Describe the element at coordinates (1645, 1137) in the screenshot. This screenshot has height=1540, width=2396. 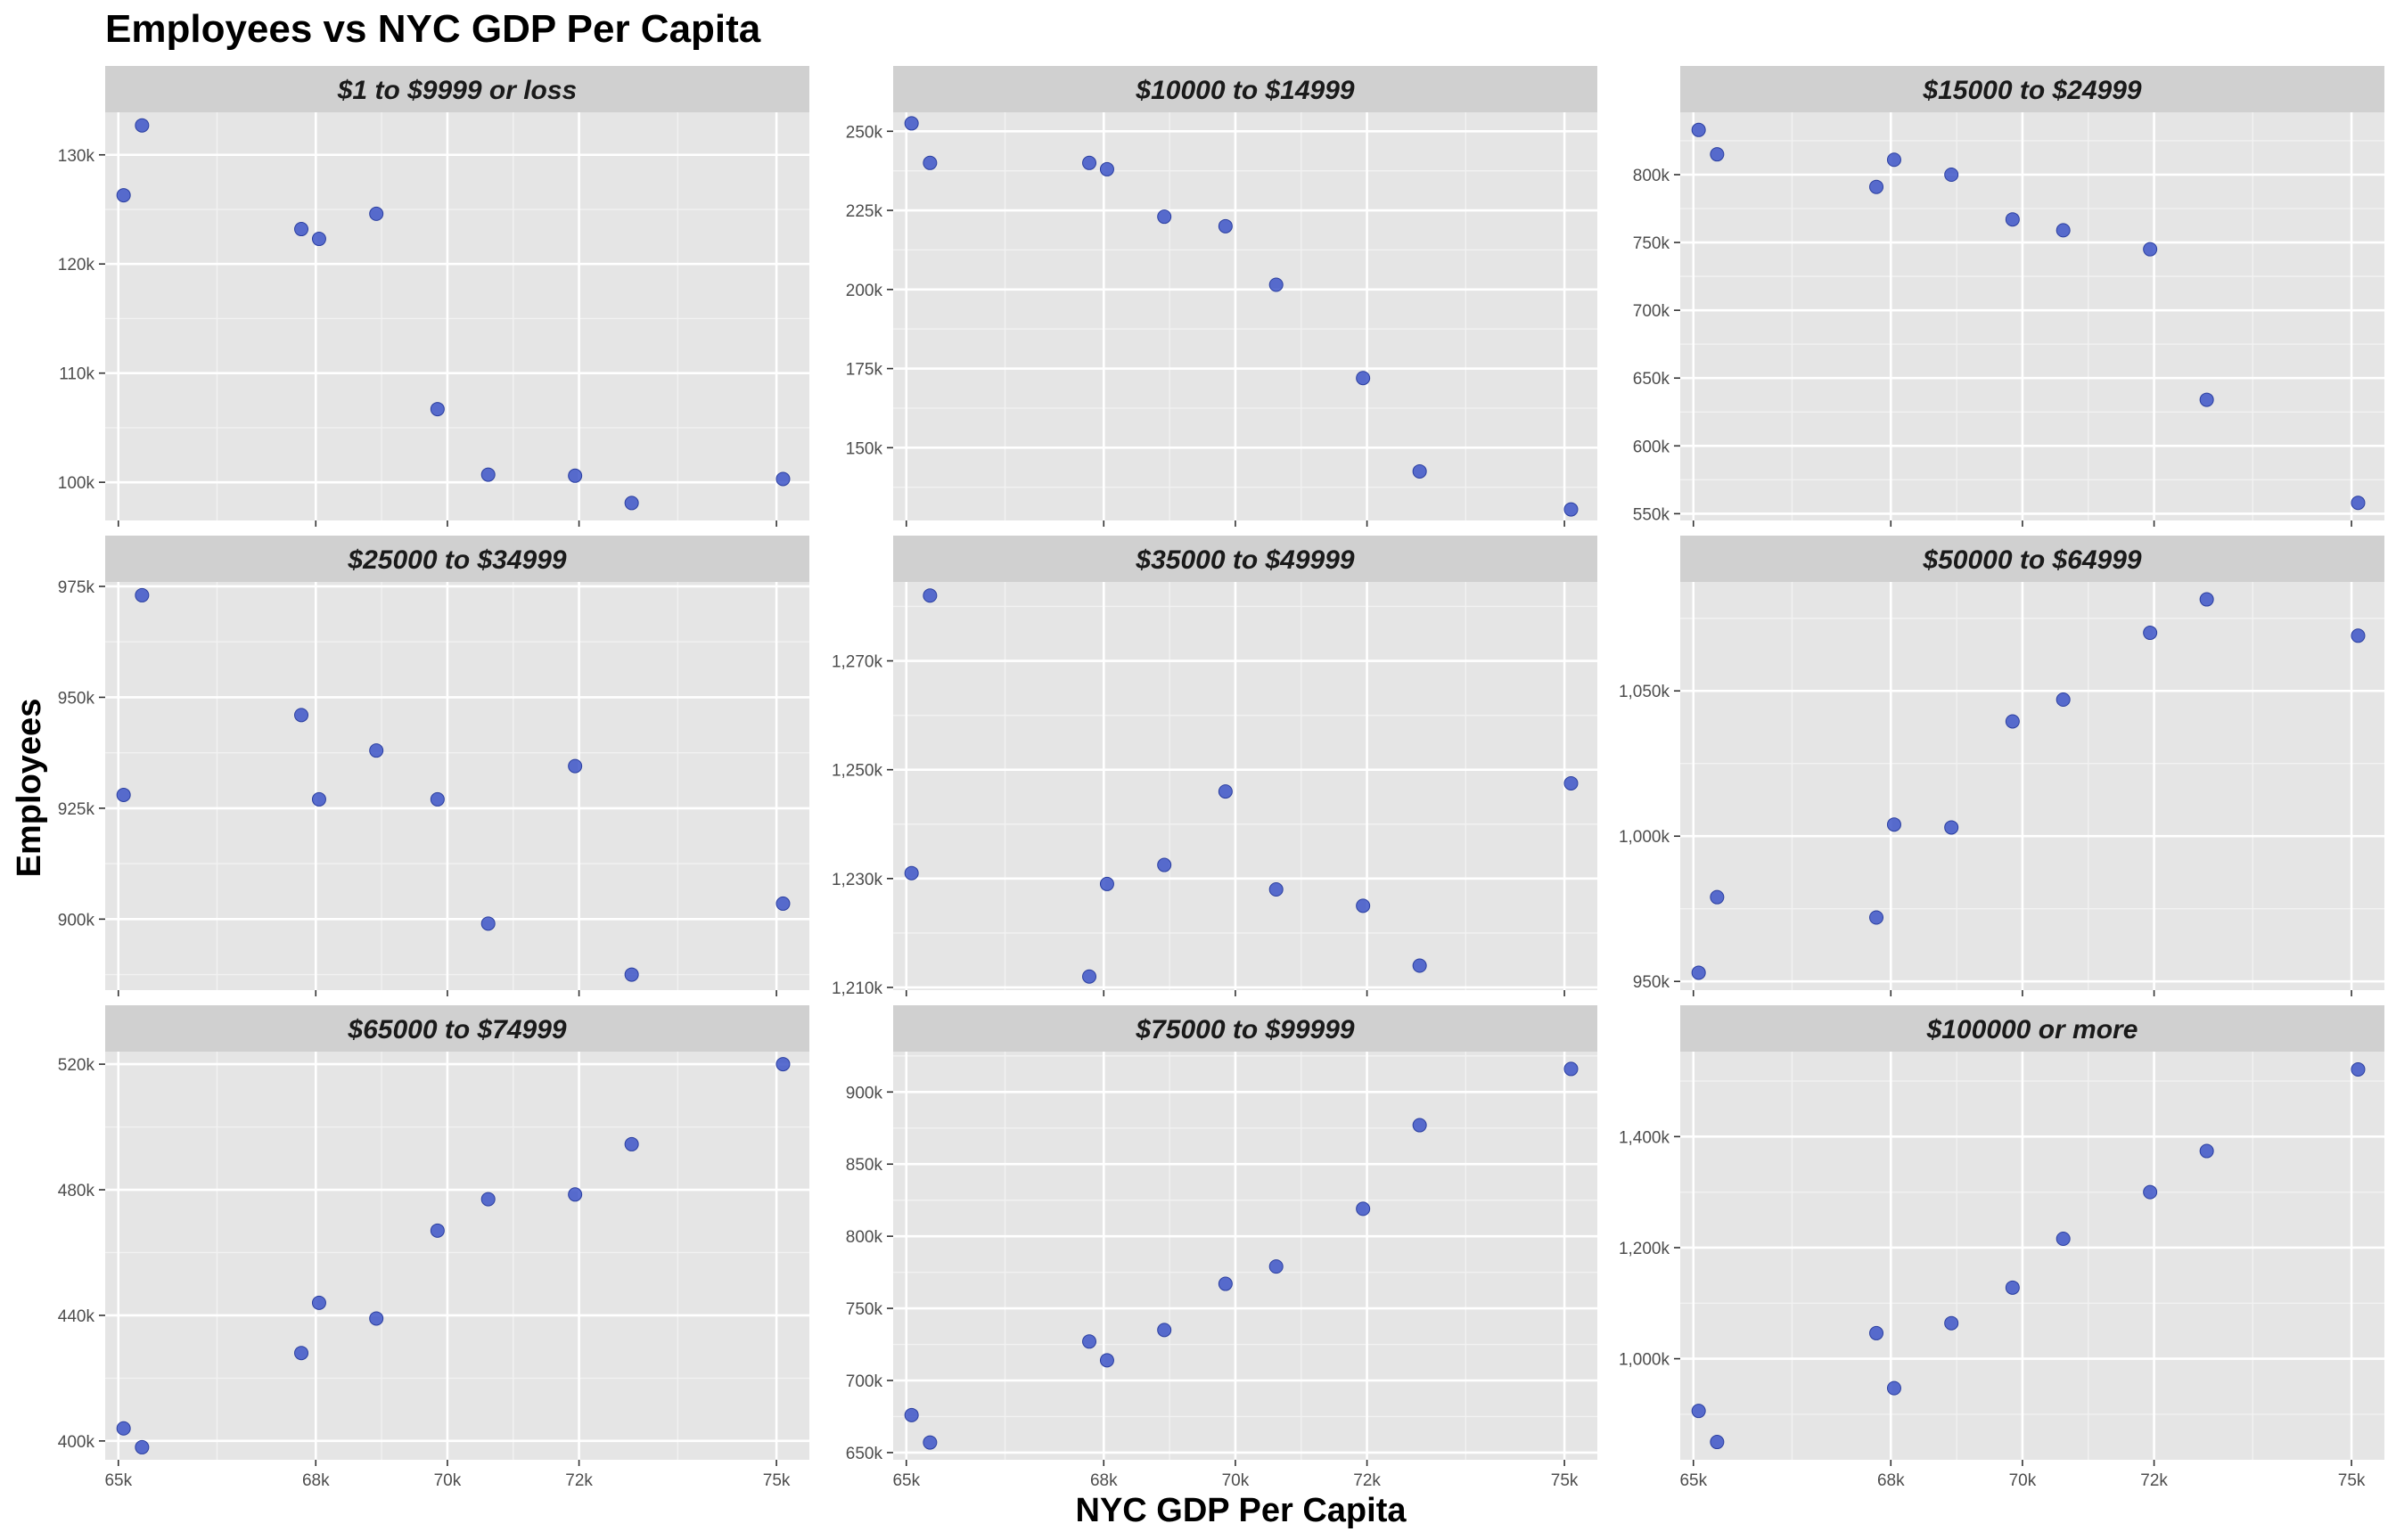
I see `y-tick-label: 1,400k` at that location.